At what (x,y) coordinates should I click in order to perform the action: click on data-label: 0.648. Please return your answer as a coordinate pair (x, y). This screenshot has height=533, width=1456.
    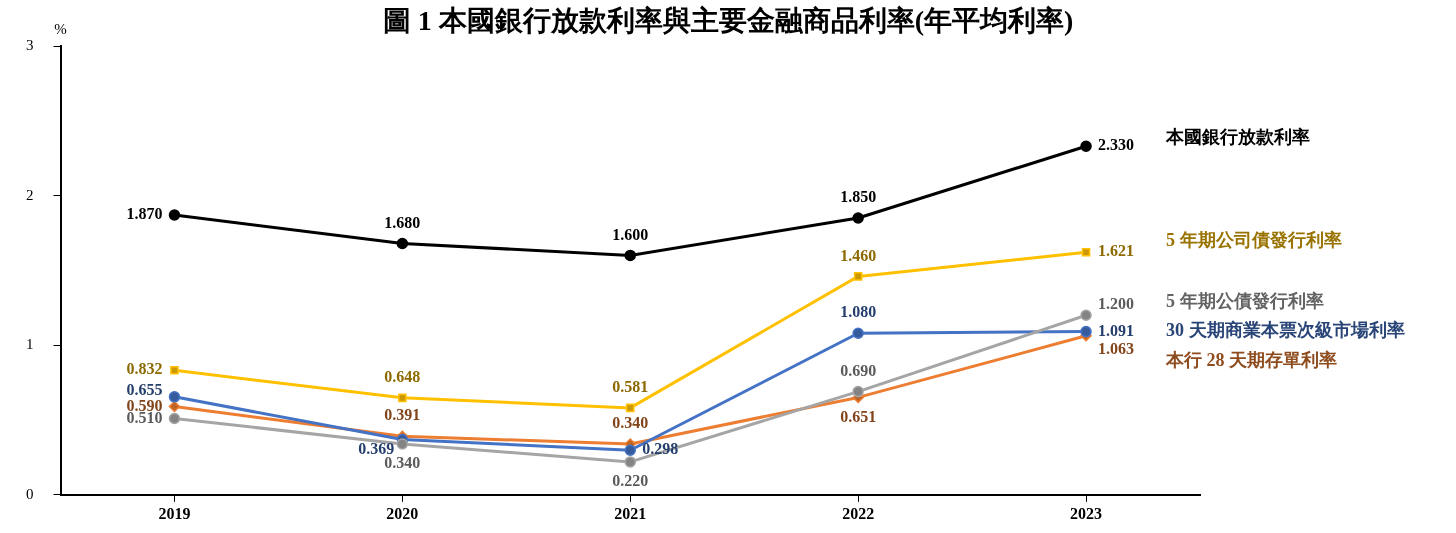
    Looking at the image, I should click on (402, 376).